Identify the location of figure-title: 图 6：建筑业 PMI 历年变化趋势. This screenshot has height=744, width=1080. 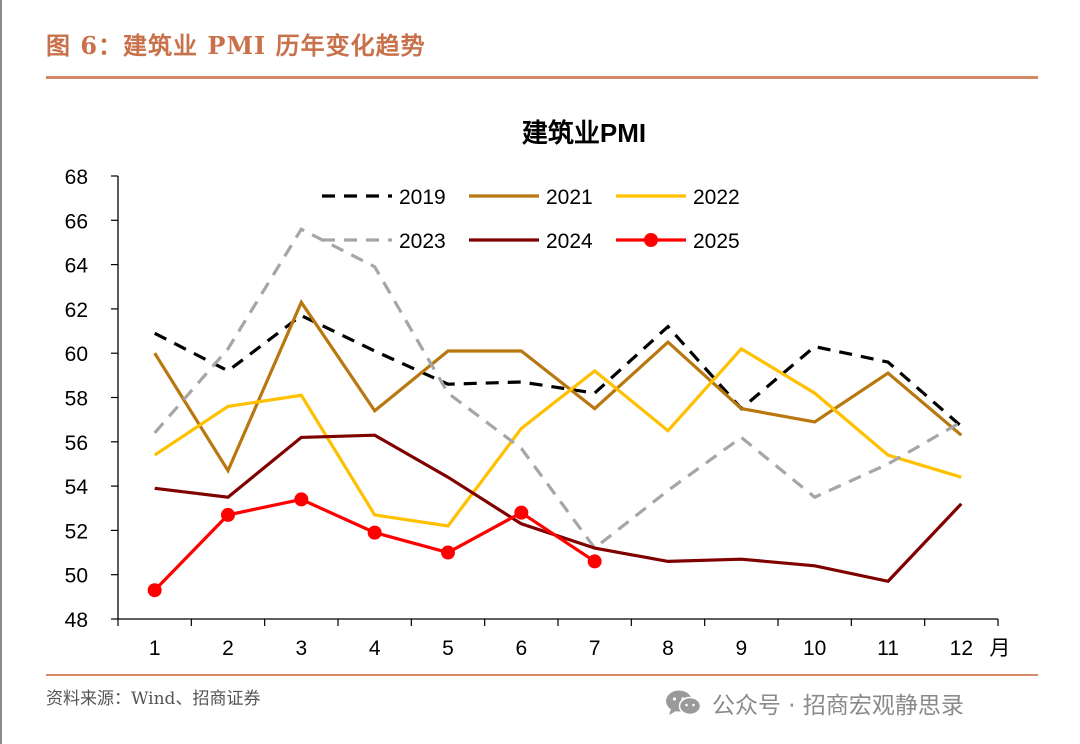
(236, 45).